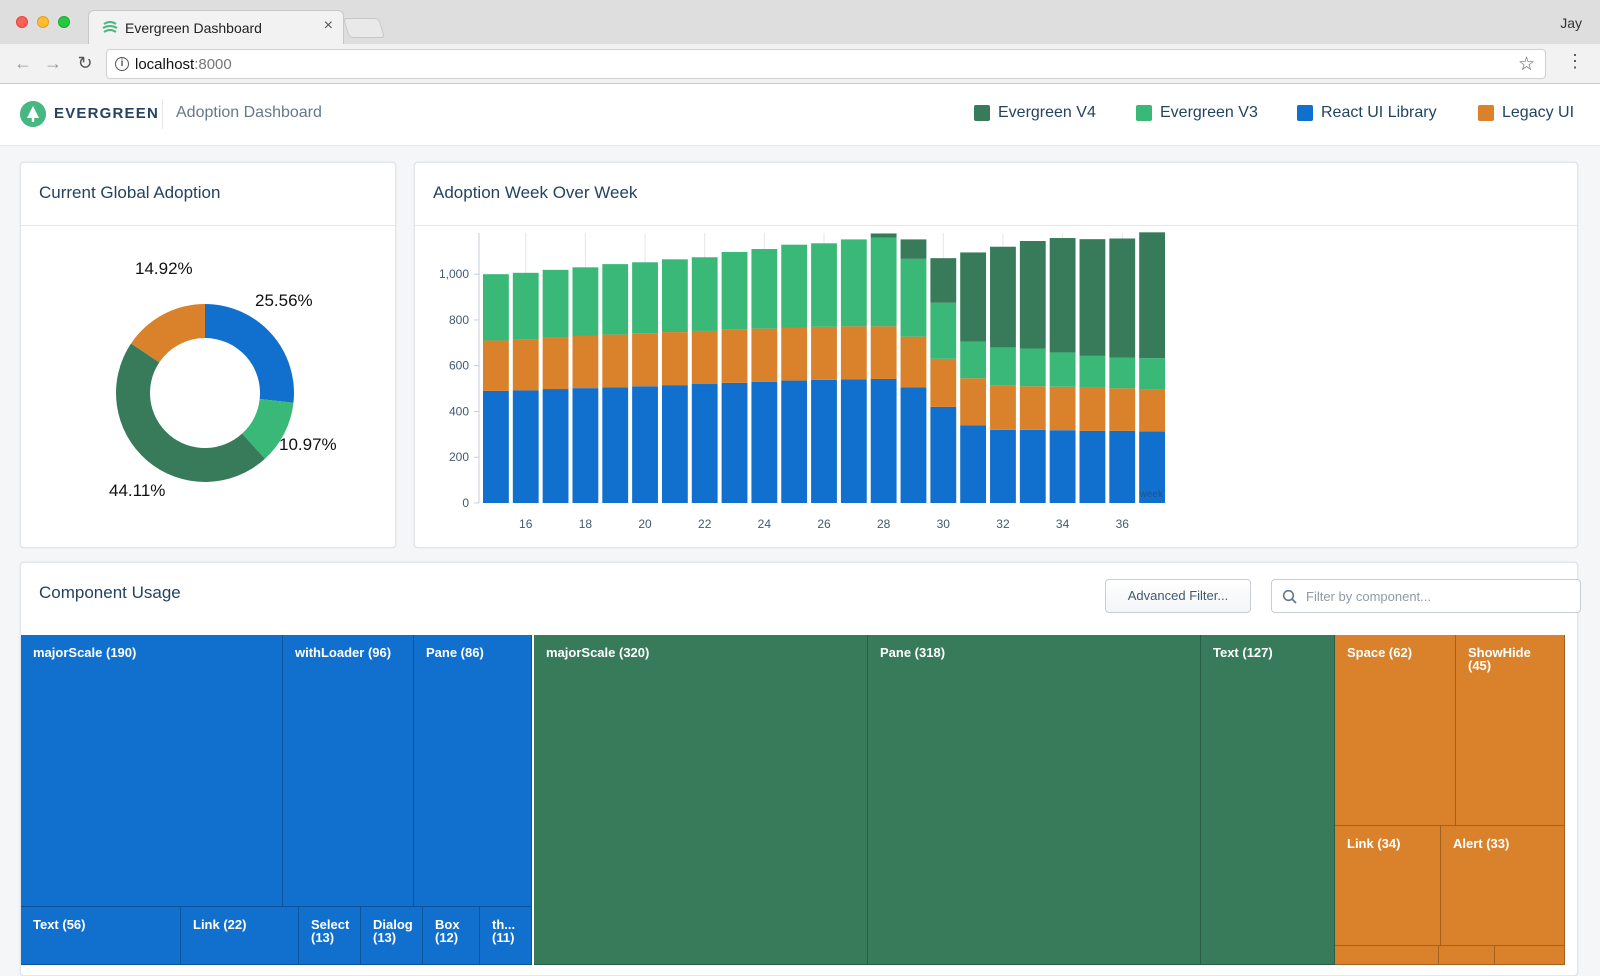  What do you see at coordinates (1395, 730) in the screenshot?
I see `treemap-cell: Space (62)` at bounding box center [1395, 730].